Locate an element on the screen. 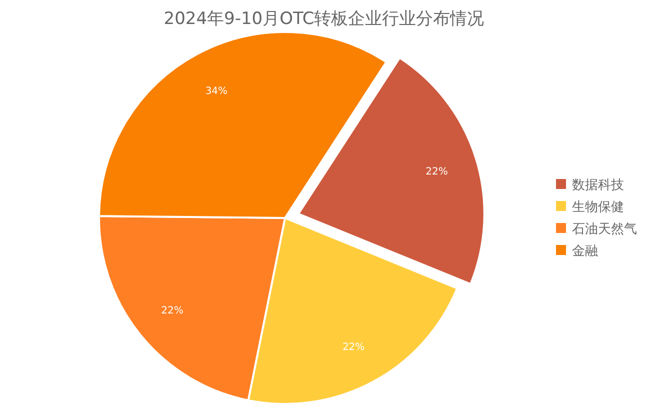 The image size is (648, 406). legend-label: 石油天然气 is located at coordinates (604, 229).